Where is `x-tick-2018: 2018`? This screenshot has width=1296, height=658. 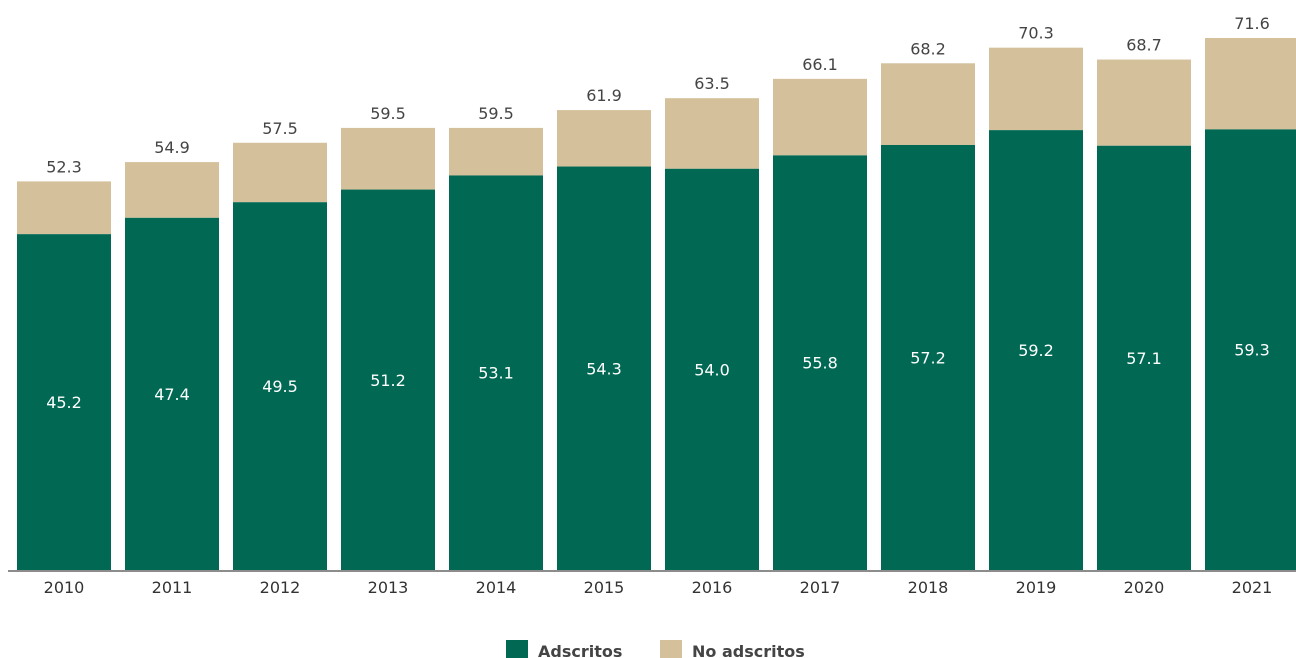 x-tick-2018: 2018 is located at coordinates (928, 587).